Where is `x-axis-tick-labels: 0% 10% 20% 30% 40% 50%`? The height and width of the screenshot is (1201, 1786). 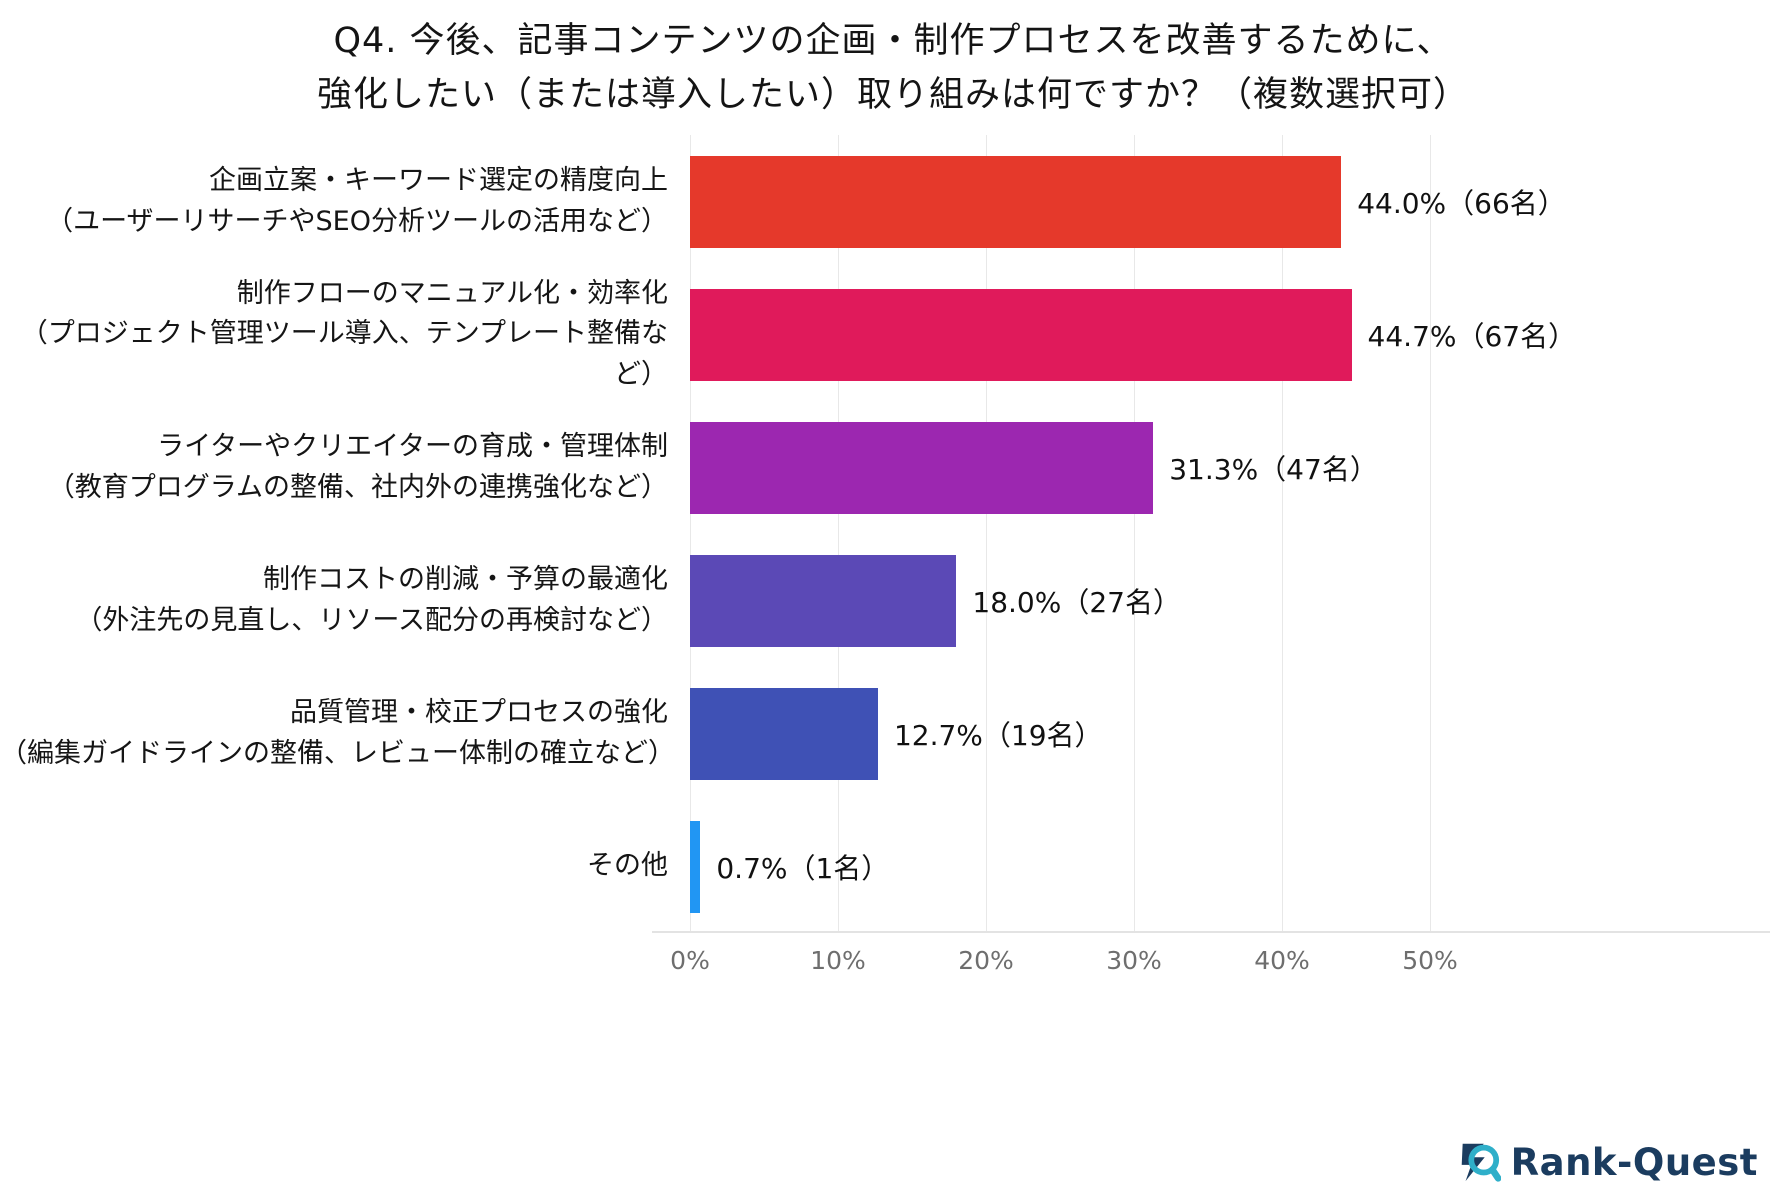 x-axis-tick-labels: 0% 10% 20% 30% 40% 50% is located at coordinates (1064, 966).